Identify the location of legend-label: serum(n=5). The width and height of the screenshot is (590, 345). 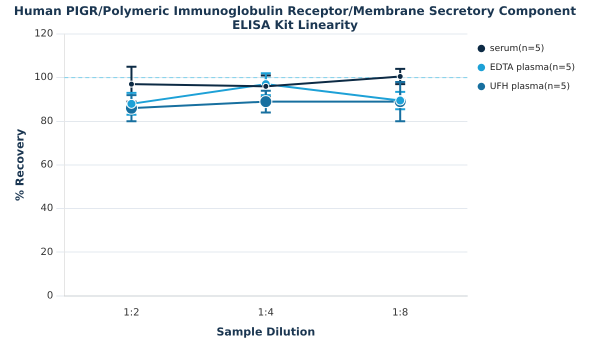
(517, 49).